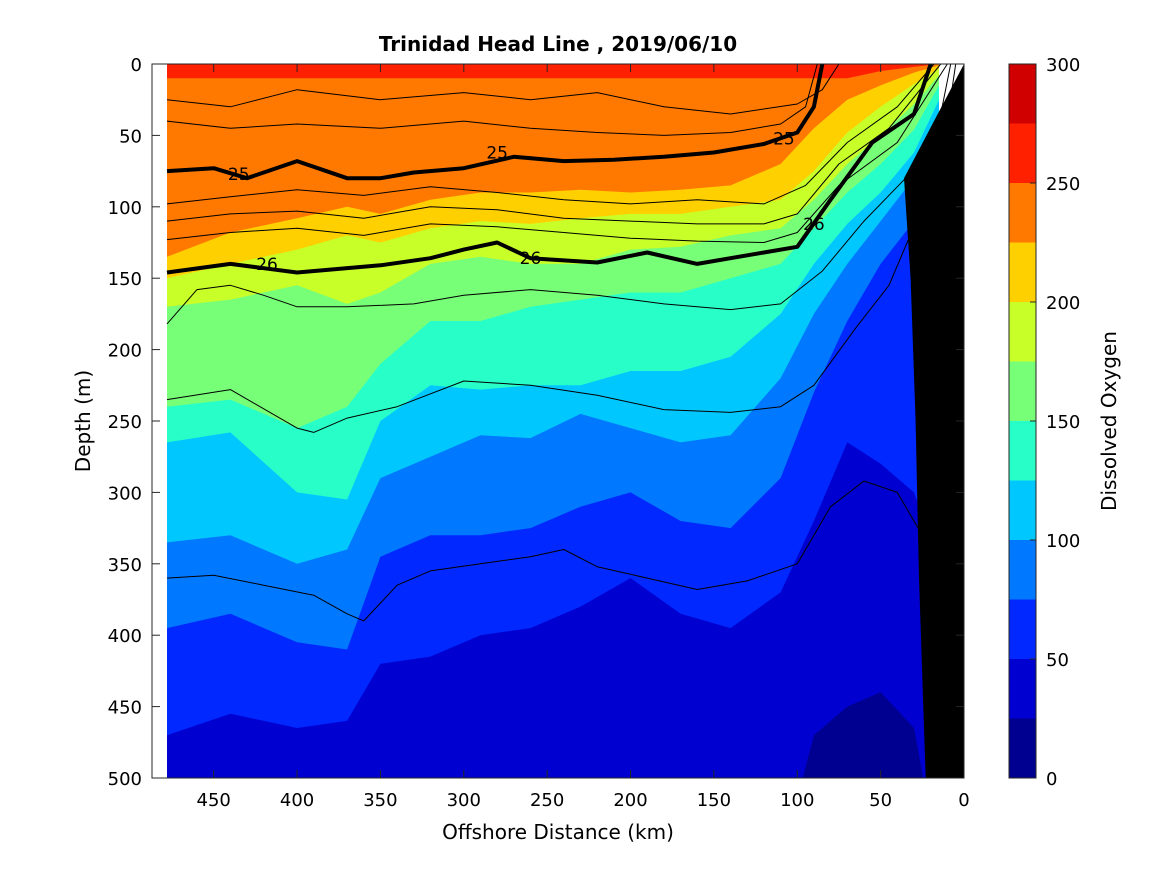 Image resolution: width=1167 pixels, height=875 pixels. Describe the element at coordinates (267, 265) in the screenshot. I see `contour-label-26-0: 26` at that location.